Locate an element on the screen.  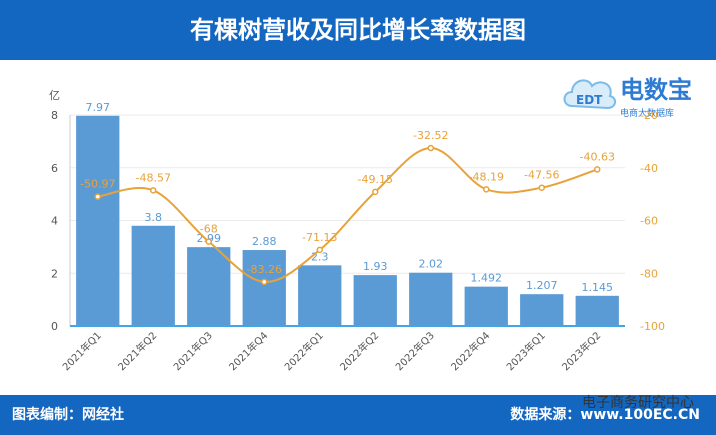
x-tick-label: 2021年Q2 is located at coordinates (137, 351).